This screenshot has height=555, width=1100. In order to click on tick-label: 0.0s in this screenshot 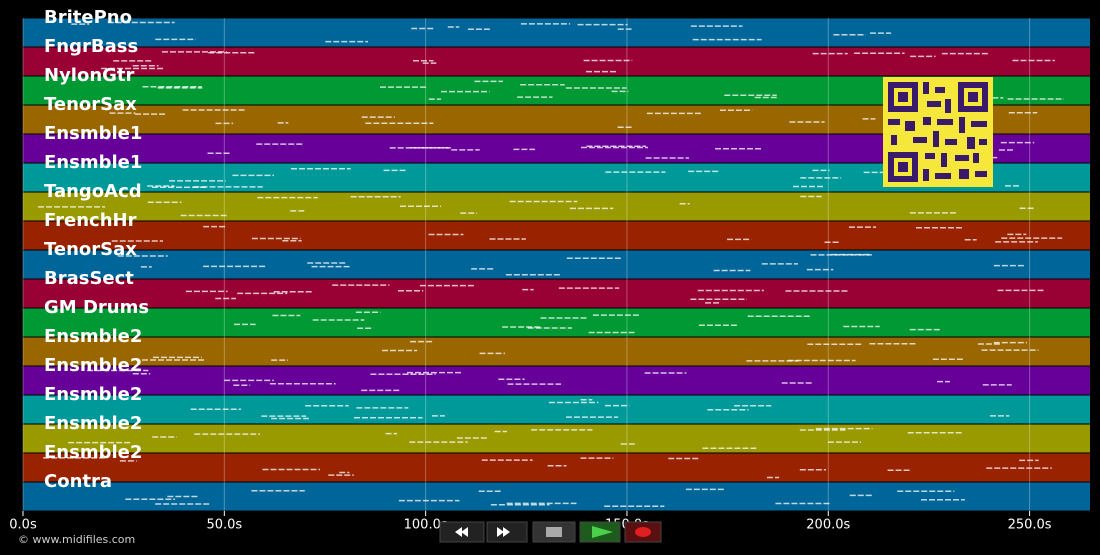, I will do `click(23, 525)`.